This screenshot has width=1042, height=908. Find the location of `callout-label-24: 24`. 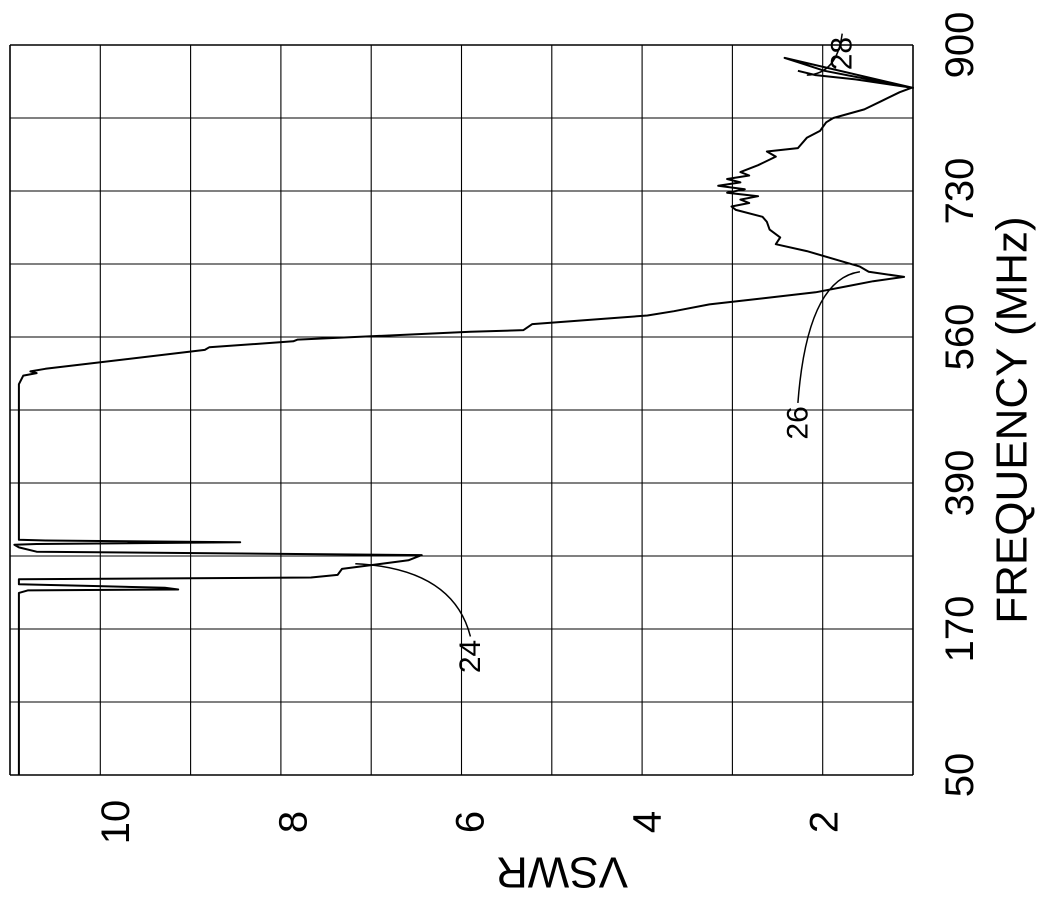

callout-label-24: 24 is located at coordinates (470, 656).